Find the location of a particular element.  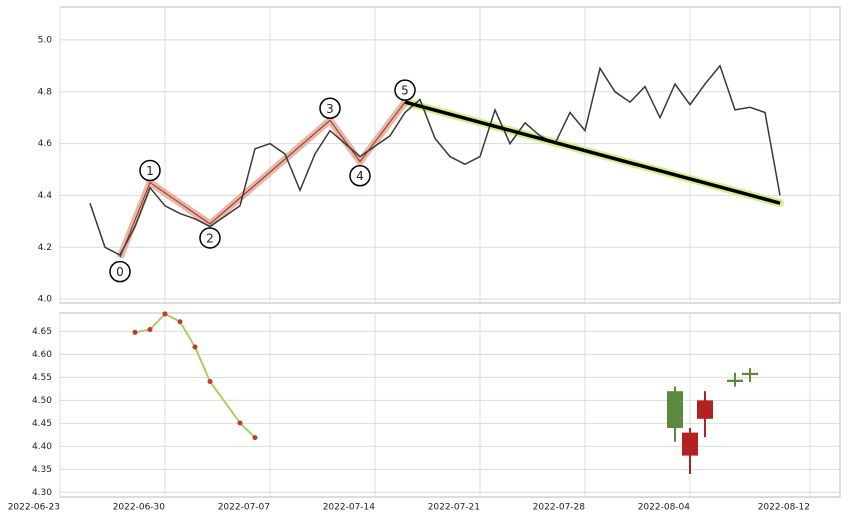

wave-label: 4 is located at coordinates (360, 176).